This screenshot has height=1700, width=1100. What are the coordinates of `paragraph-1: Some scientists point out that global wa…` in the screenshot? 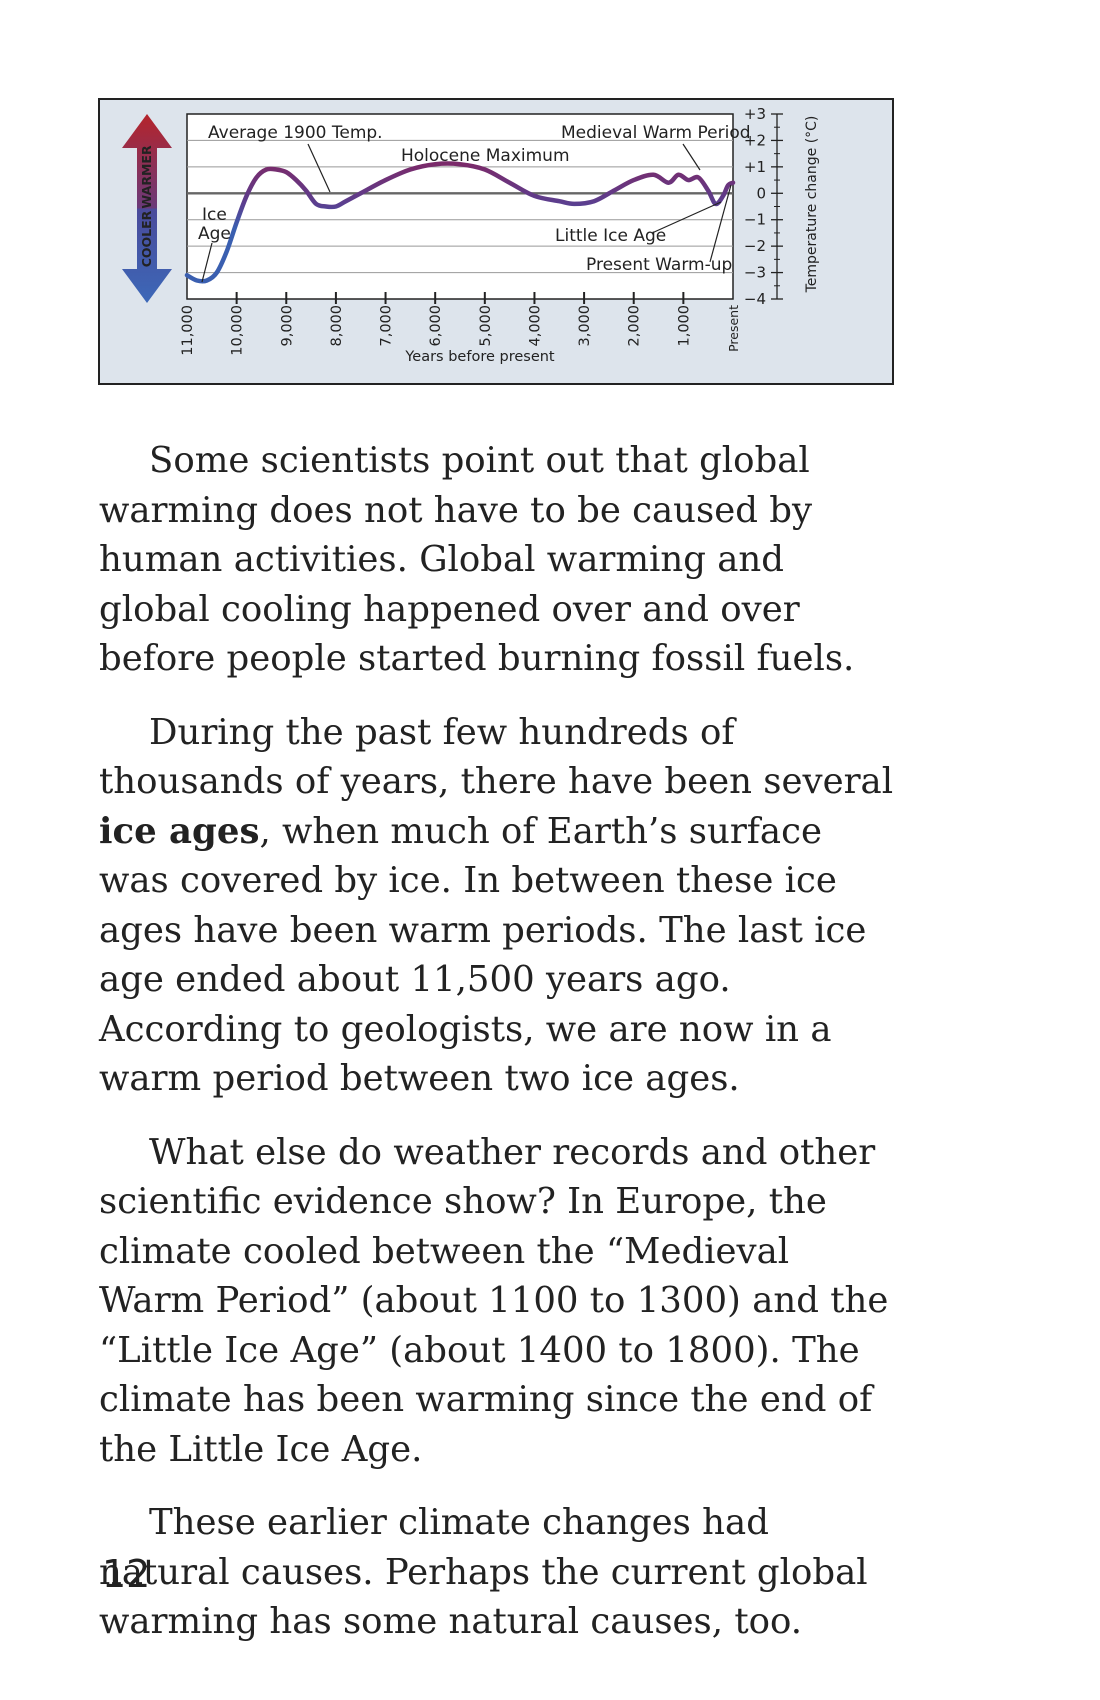 It's located at (477, 559).